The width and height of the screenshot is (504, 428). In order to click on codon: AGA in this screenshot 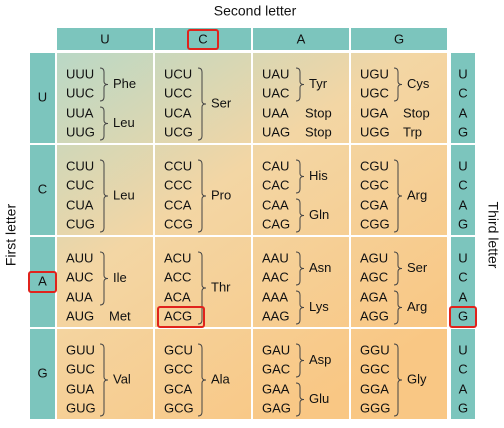, I will do `click(374, 296)`.